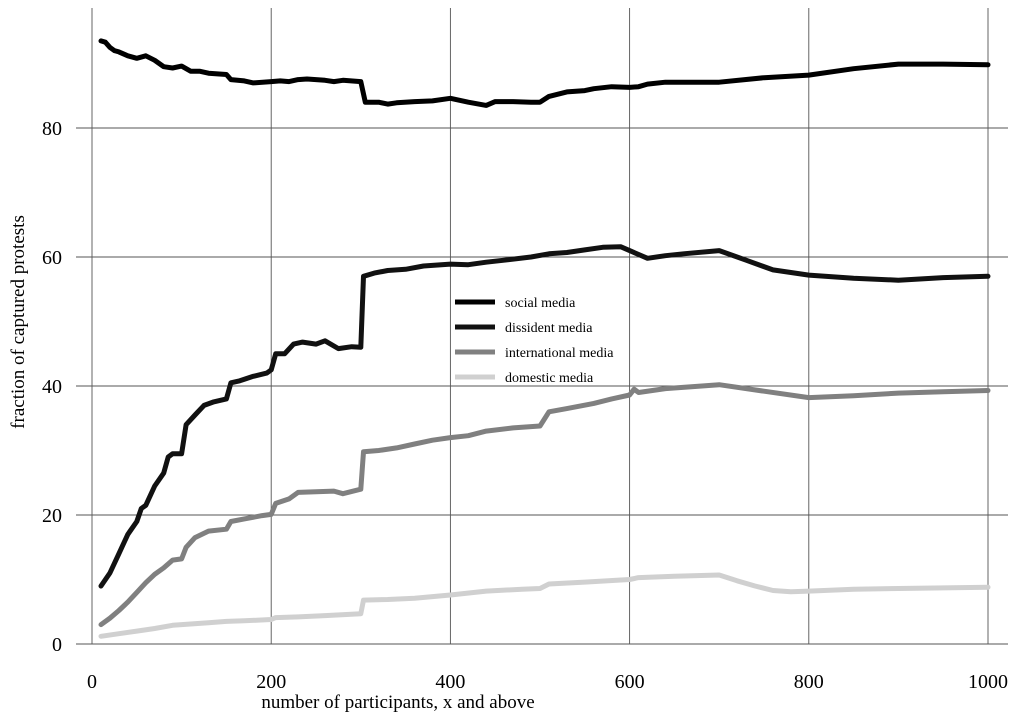 The width and height of the screenshot is (1014, 712). I want to click on y-tick-label-40: 40, so click(52, 387).